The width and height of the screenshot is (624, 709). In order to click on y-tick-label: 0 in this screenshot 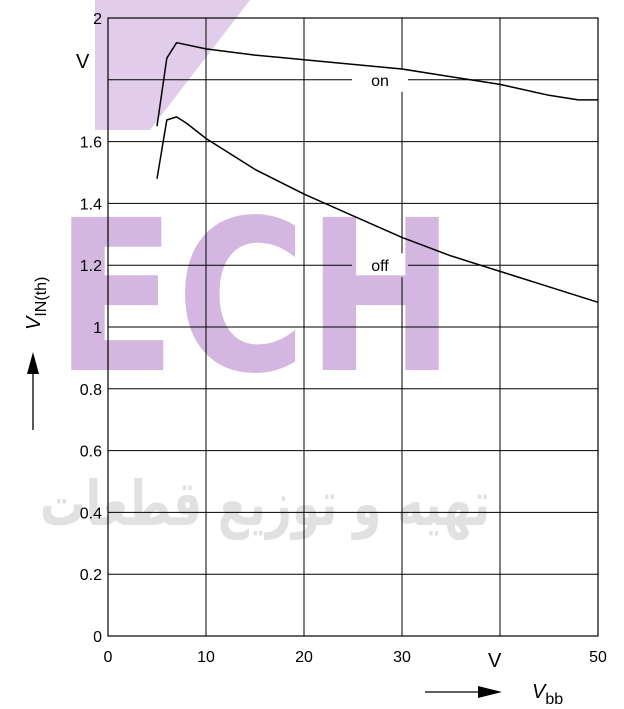, I will do `click(97, 637)`.